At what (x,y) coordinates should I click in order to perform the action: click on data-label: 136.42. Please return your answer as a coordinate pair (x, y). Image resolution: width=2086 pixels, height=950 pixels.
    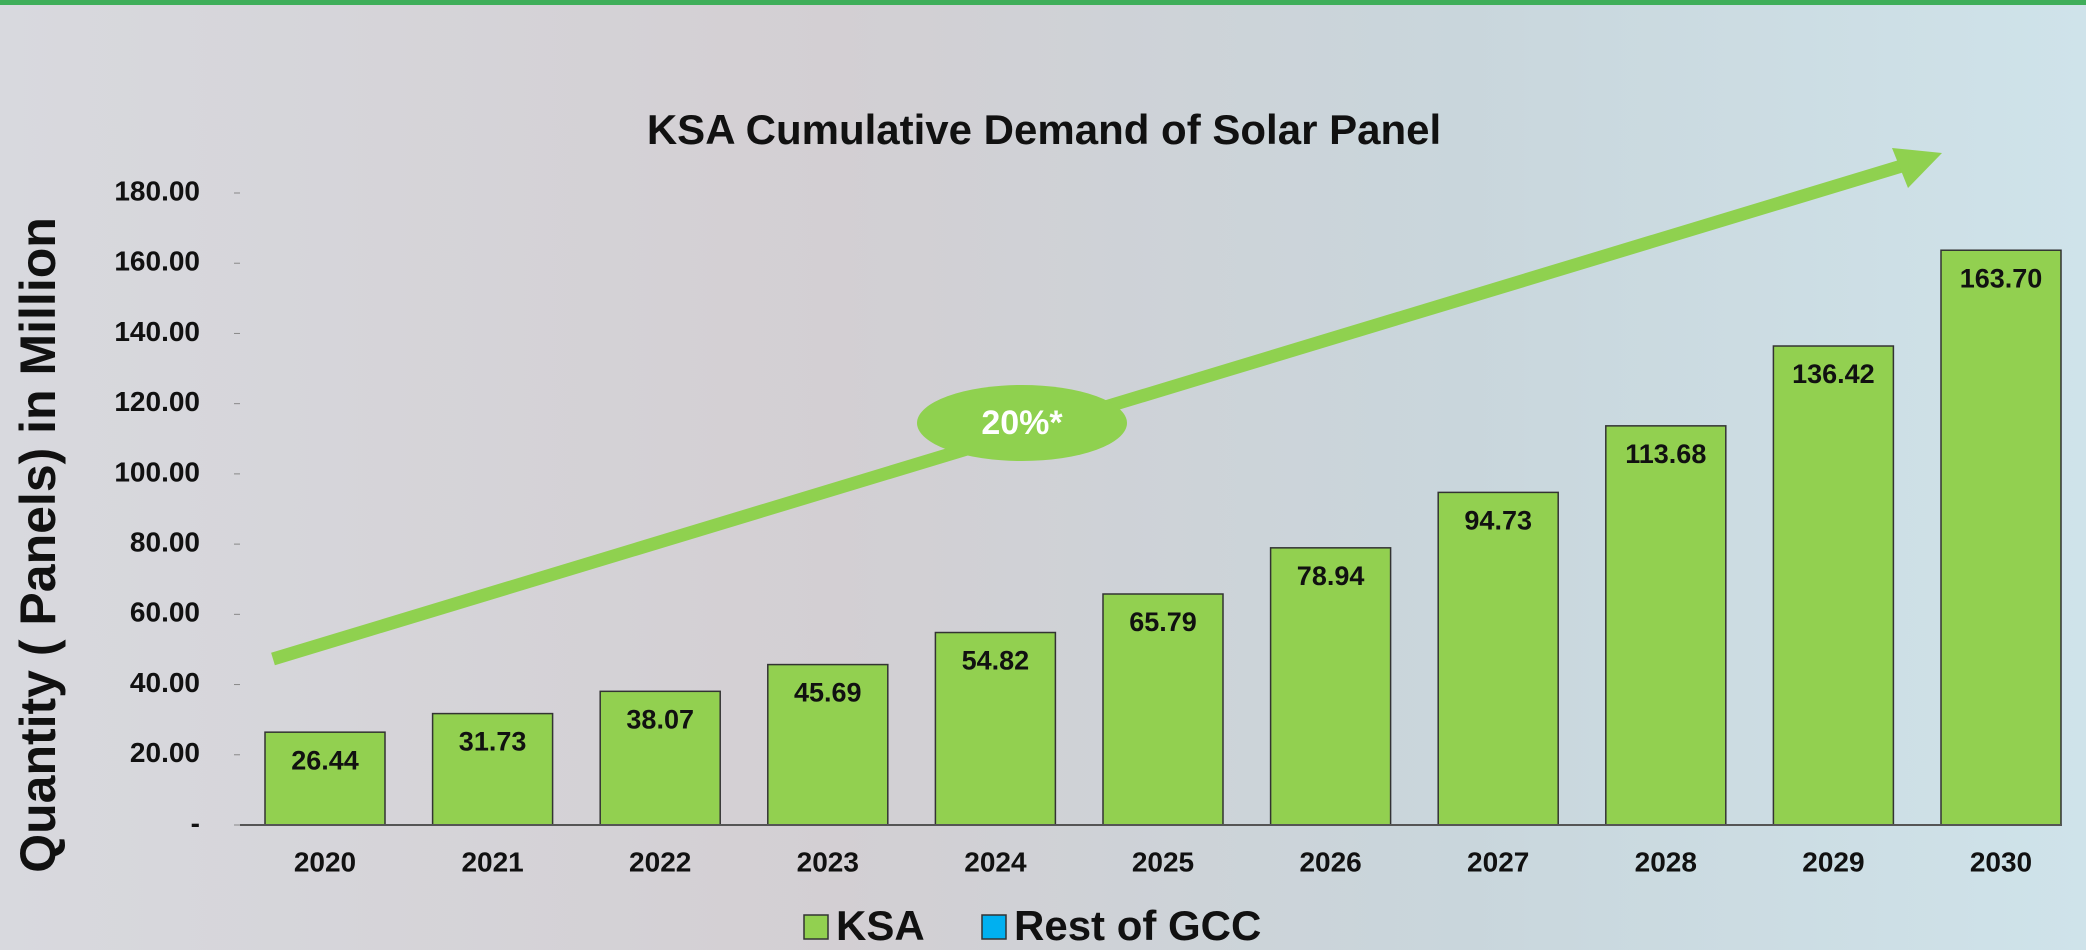
    Looking at the image, I should click on (1833, 374).